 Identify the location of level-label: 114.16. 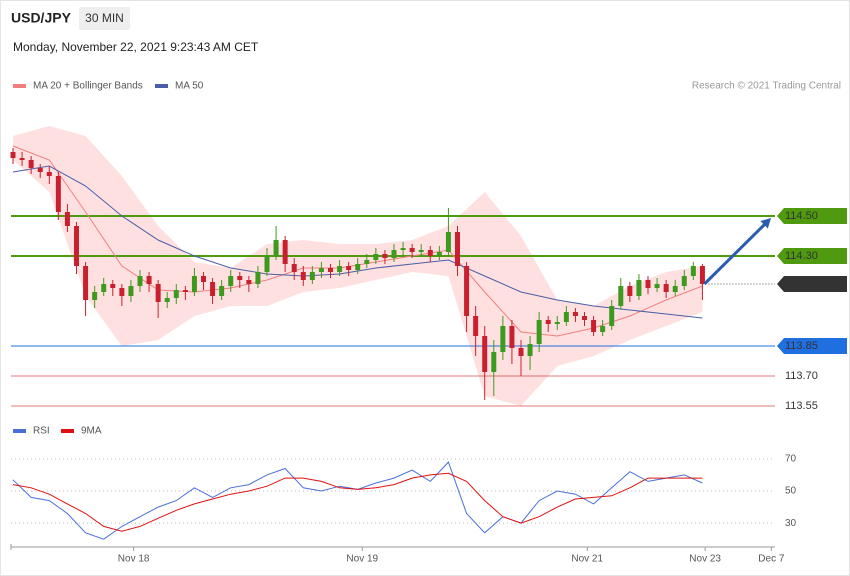
(801, 284).